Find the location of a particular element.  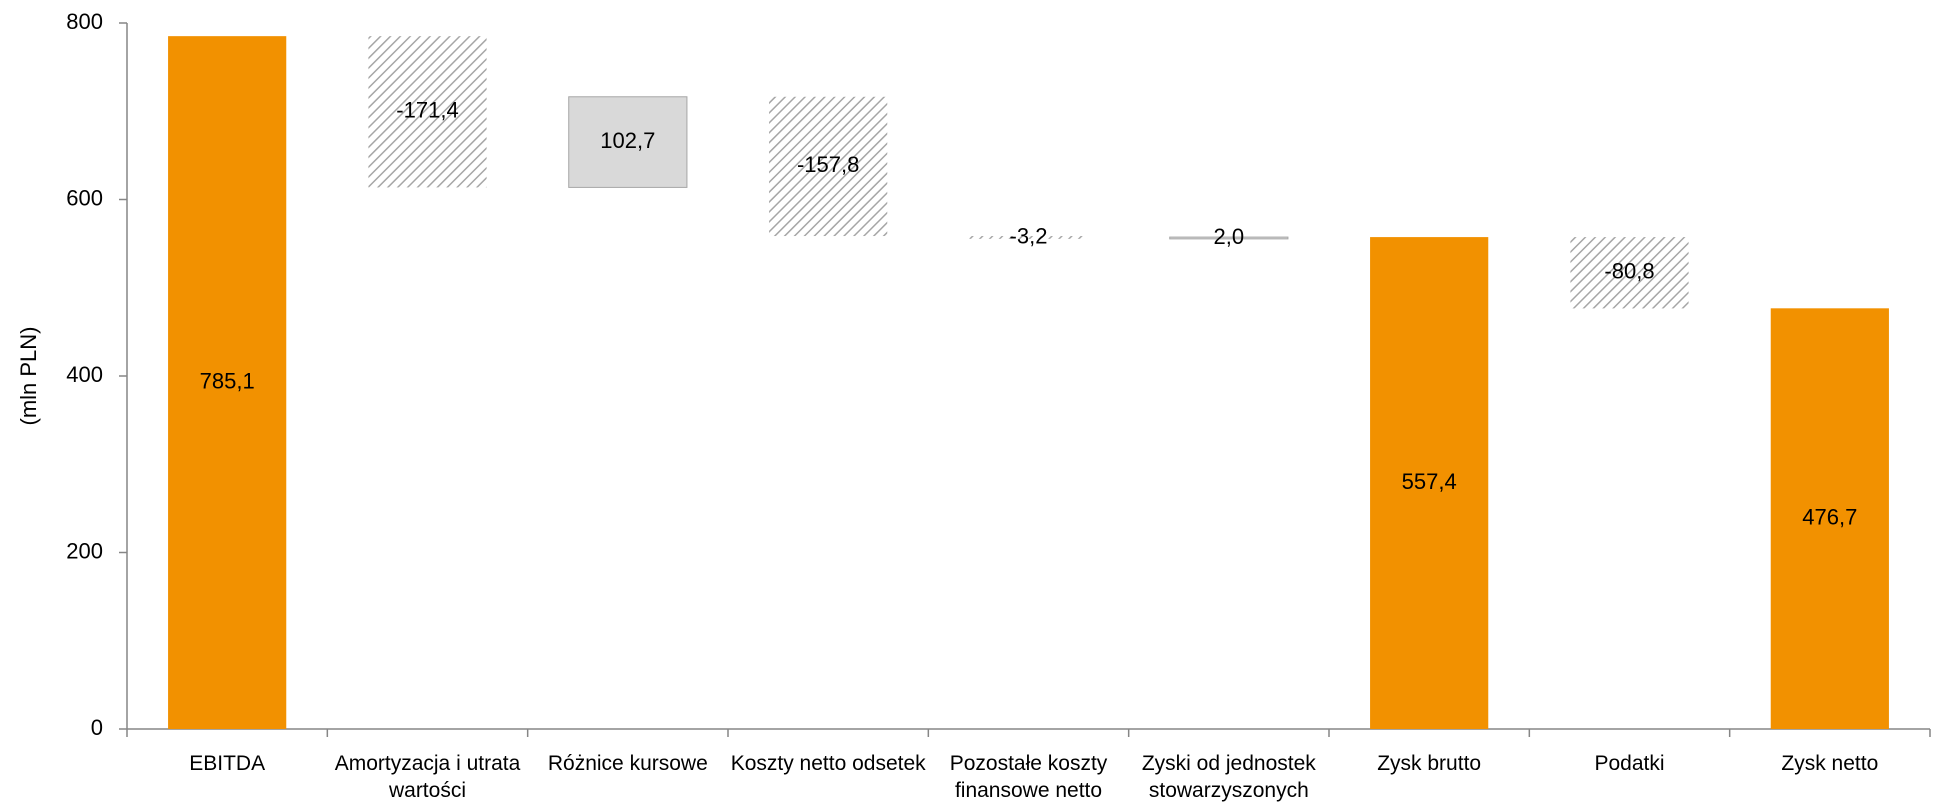

data-label: -171,4 is located at coordinates (427, 110).